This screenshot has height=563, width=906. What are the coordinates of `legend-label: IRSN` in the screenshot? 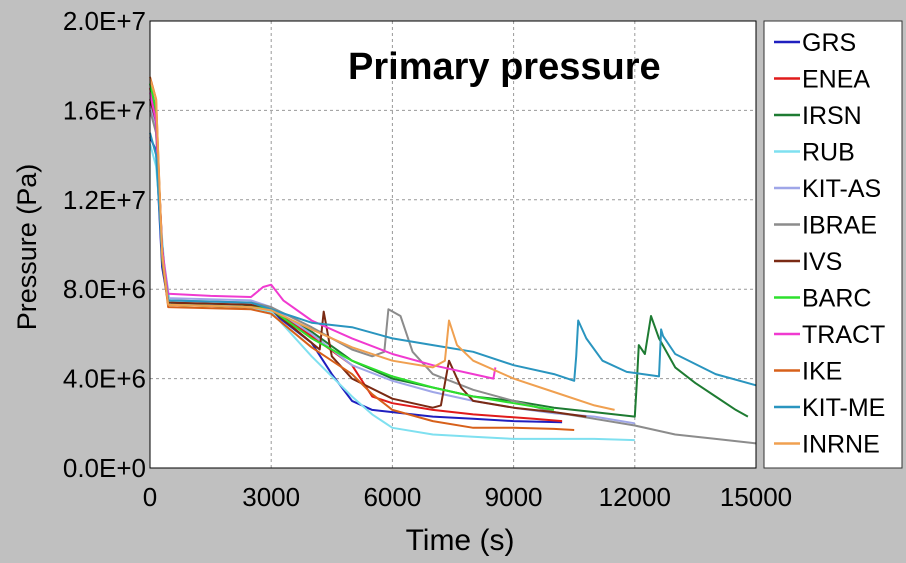 It's located at (832, 116).